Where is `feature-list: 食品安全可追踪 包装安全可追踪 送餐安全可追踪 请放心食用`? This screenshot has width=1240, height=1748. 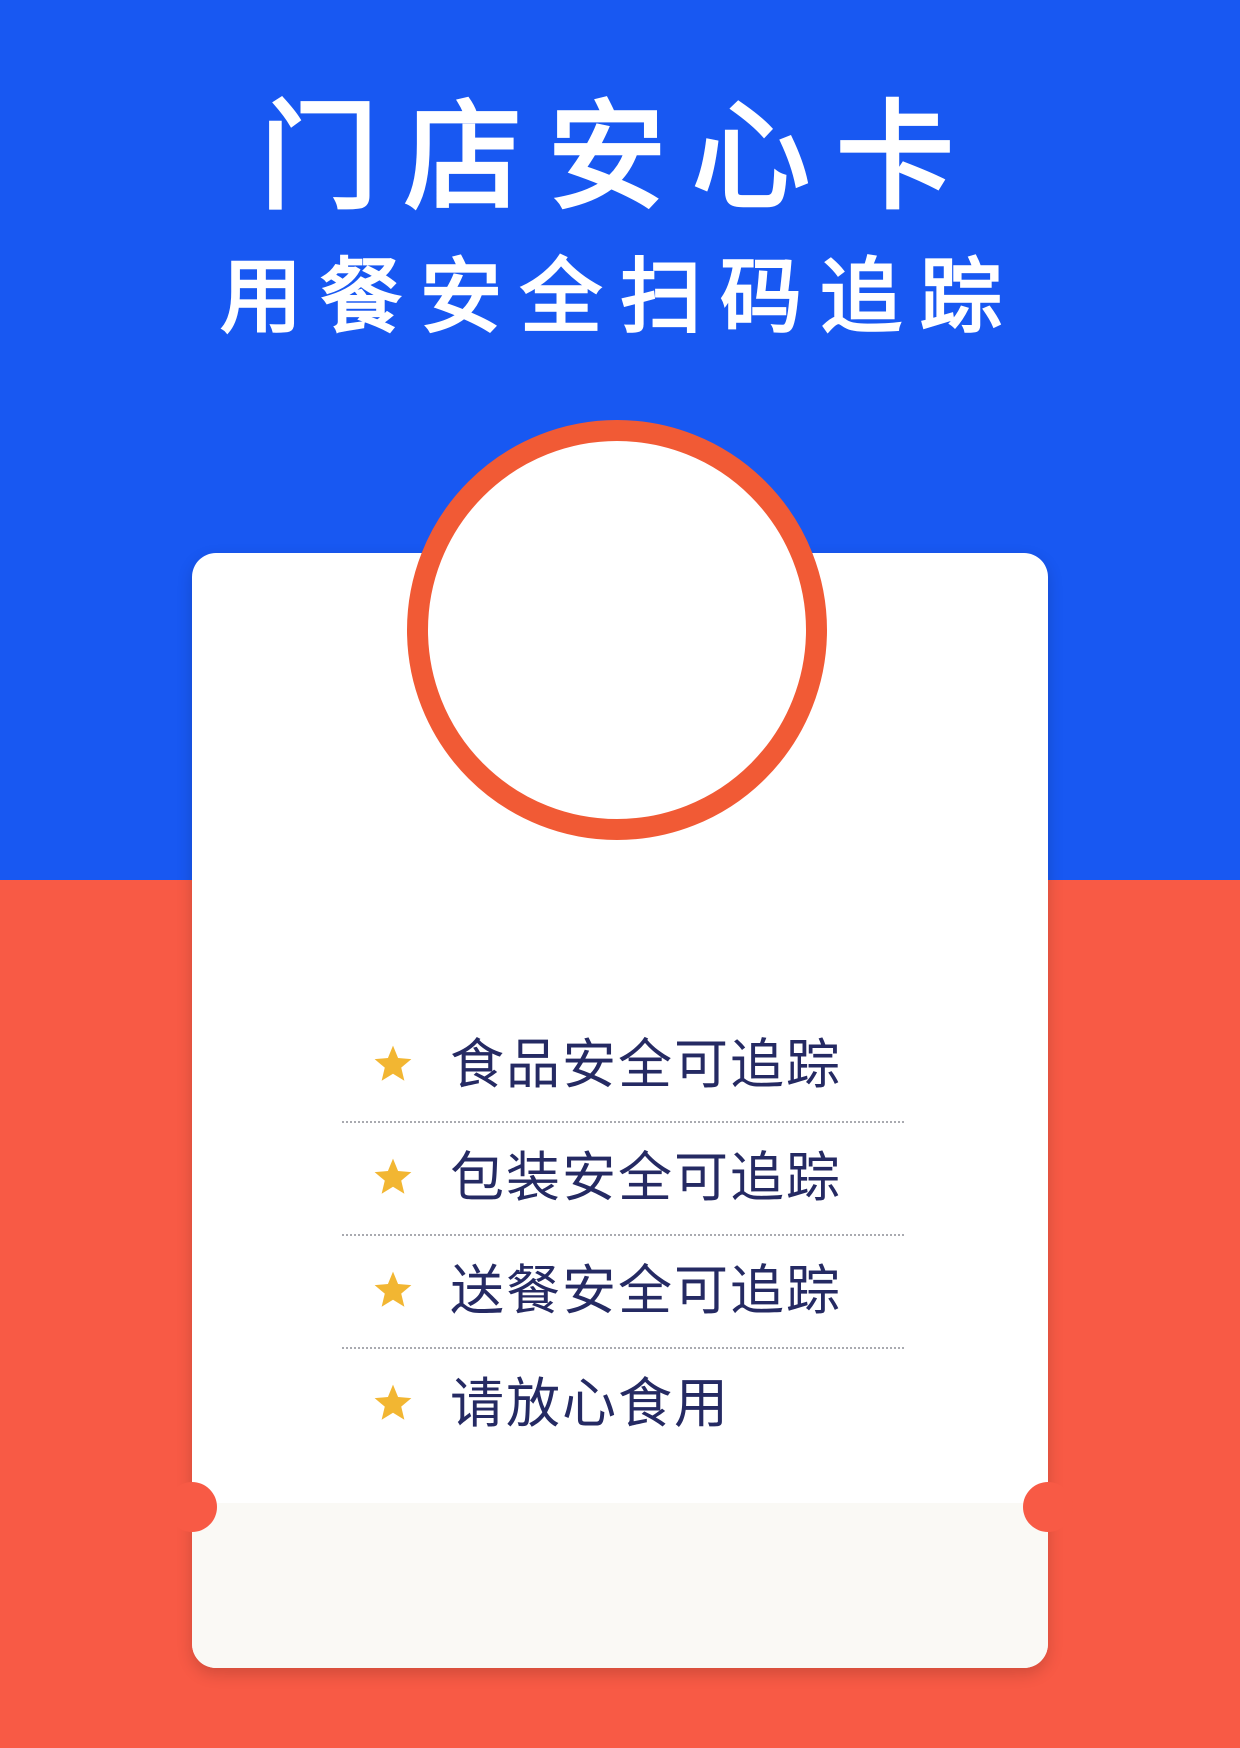 feature-list: 食品安全可追踪 包装安全可追踪 送餐安全可追踪 请放心食用 is located at coordinates (623, 1236).